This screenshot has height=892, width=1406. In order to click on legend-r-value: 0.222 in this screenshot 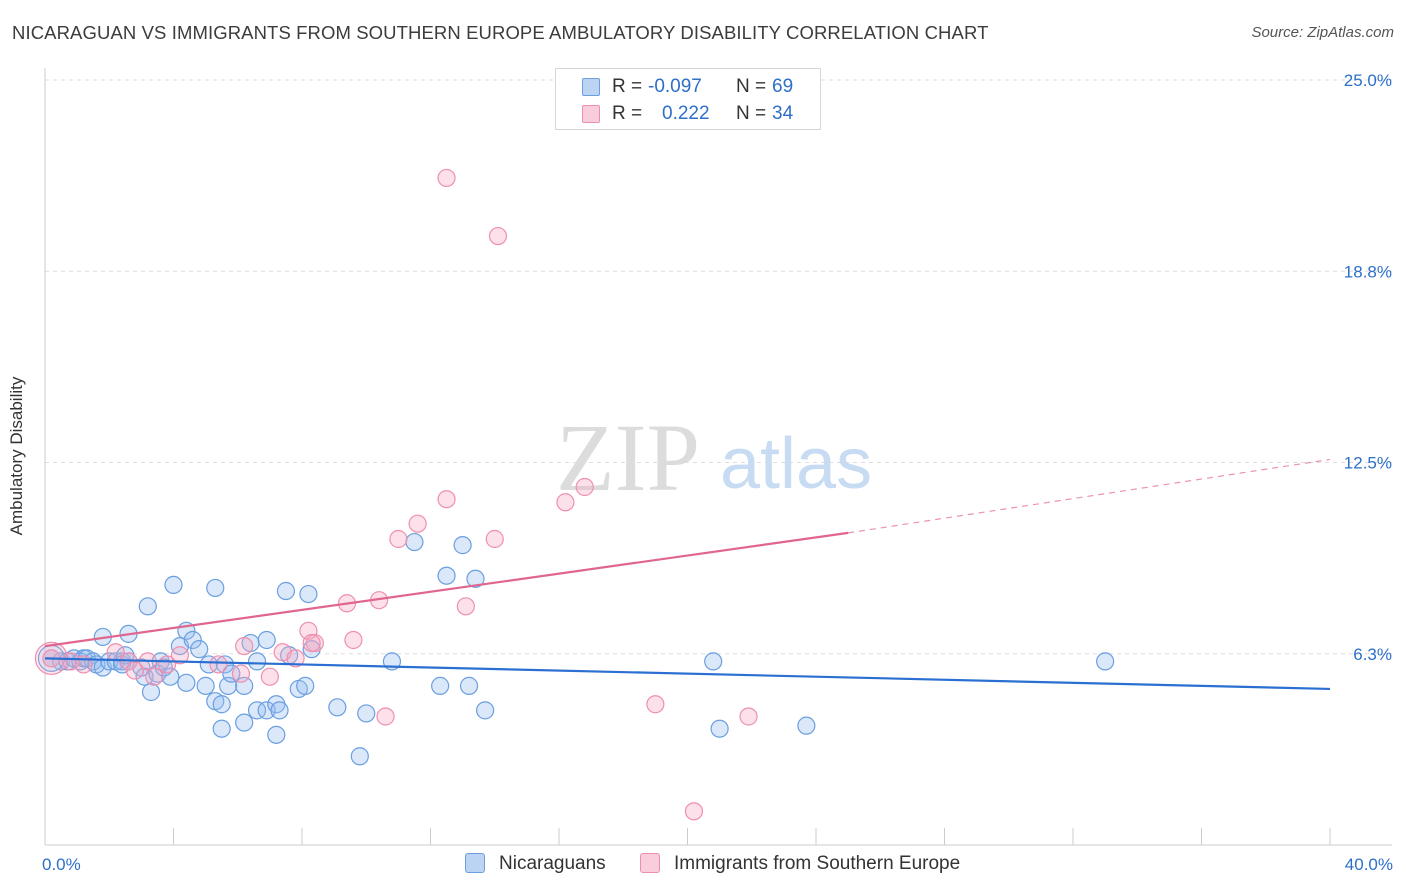, I will do `click(686, 113)`.